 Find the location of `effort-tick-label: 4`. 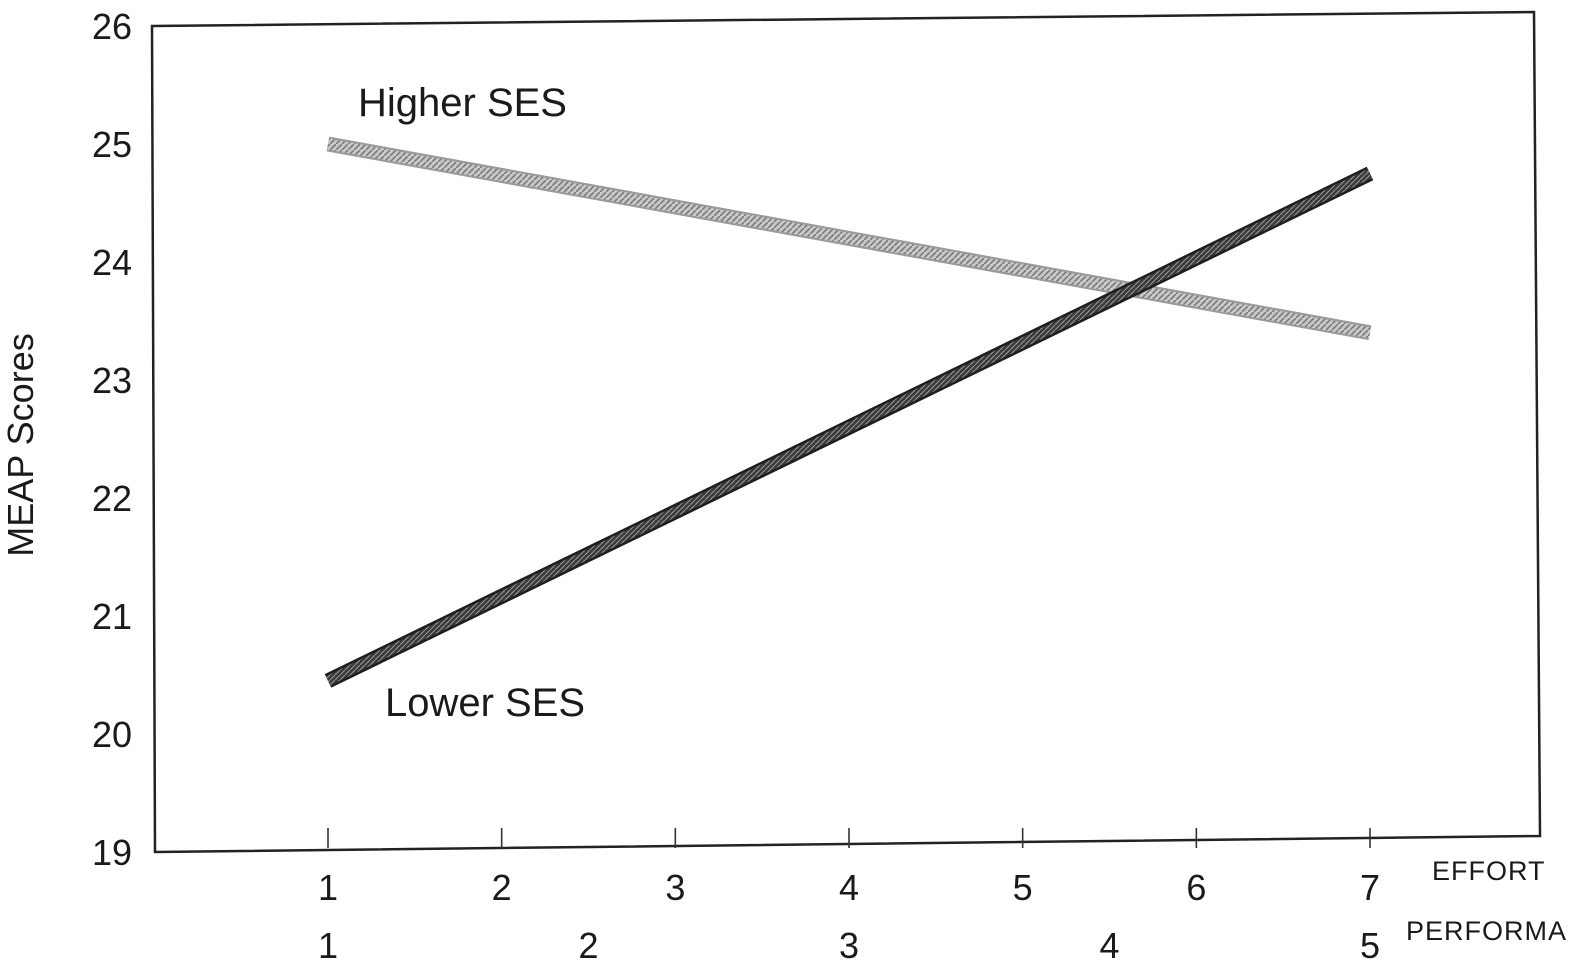

effort-tick-label: 4 is located at coordinates (849, 887).